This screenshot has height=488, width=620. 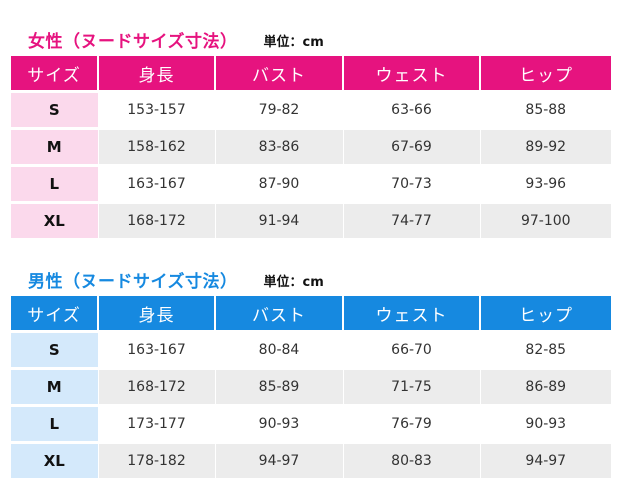 I want to click on table-row: M 168-172 85-89 71-75 86-89, so click(x=311, y=386).